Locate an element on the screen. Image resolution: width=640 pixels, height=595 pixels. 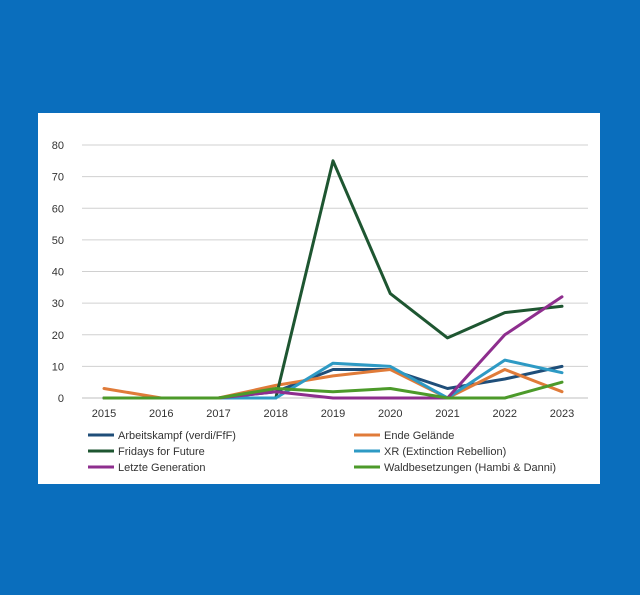
y-axis-ticks: 0 10 20 30 40 50 60 70 80 is located at coordinates (58, 272).